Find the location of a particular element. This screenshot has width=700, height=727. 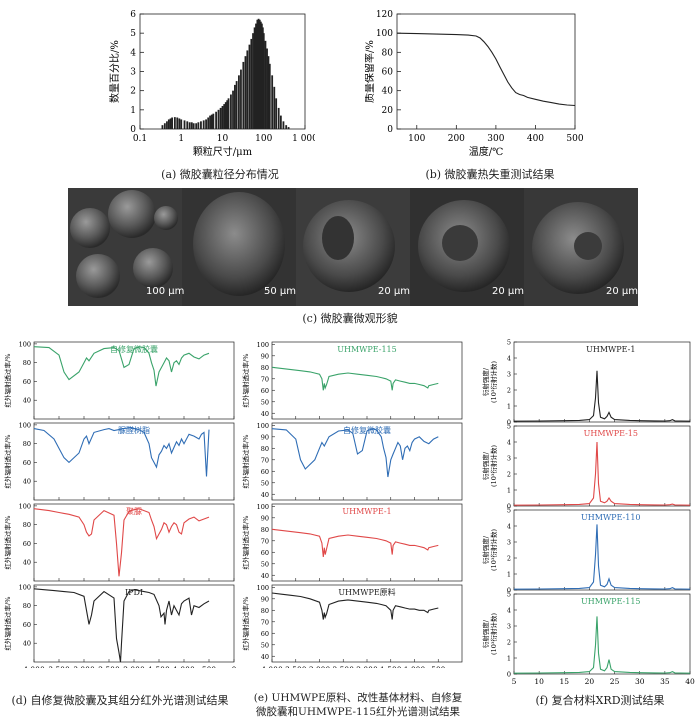

x-tick-label: 4 000 is located at coordinates (272, 666).